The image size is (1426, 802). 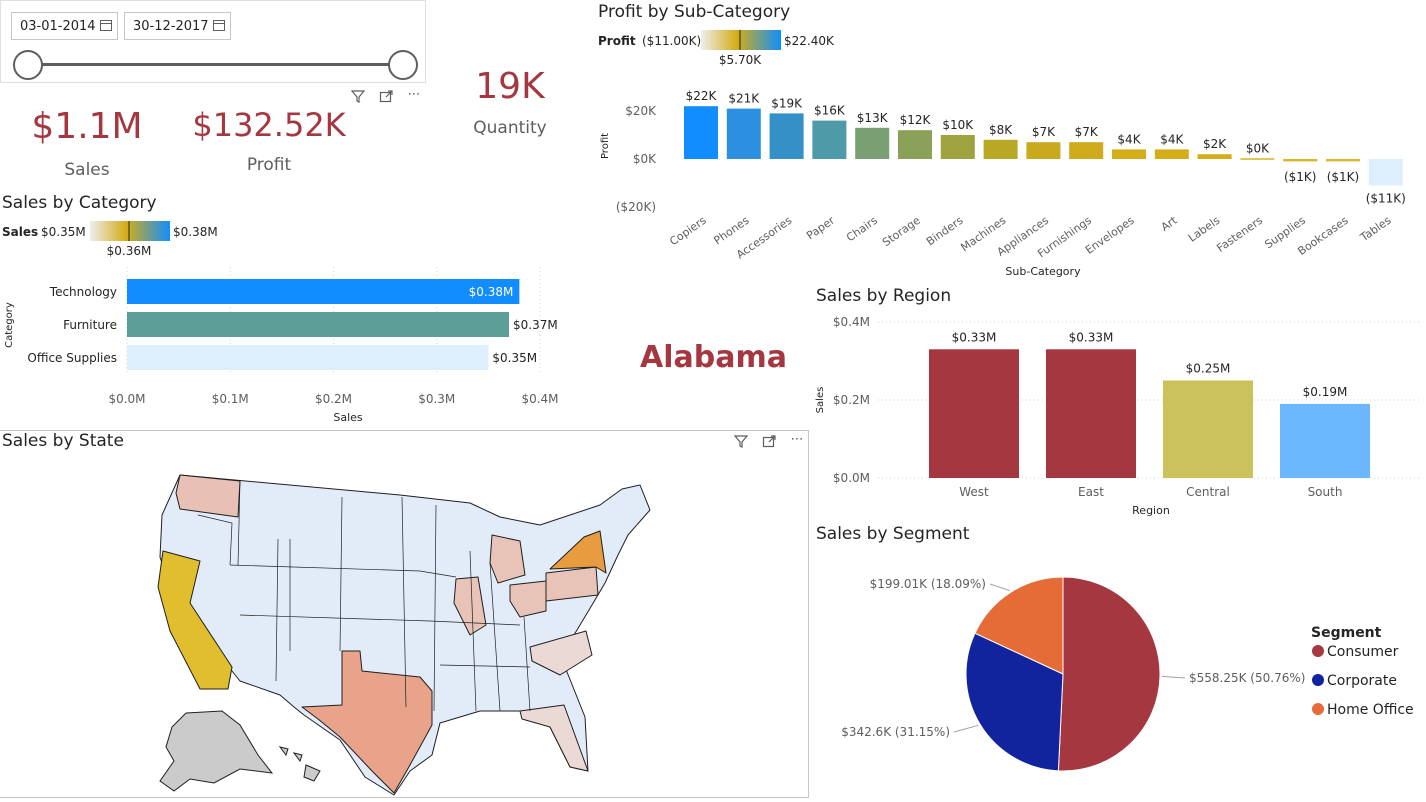 What do you see at coordinates (510, 128) in the screenshot?
I see `quantity-kpi-label: Quantity` at bounding box center [510, 128].